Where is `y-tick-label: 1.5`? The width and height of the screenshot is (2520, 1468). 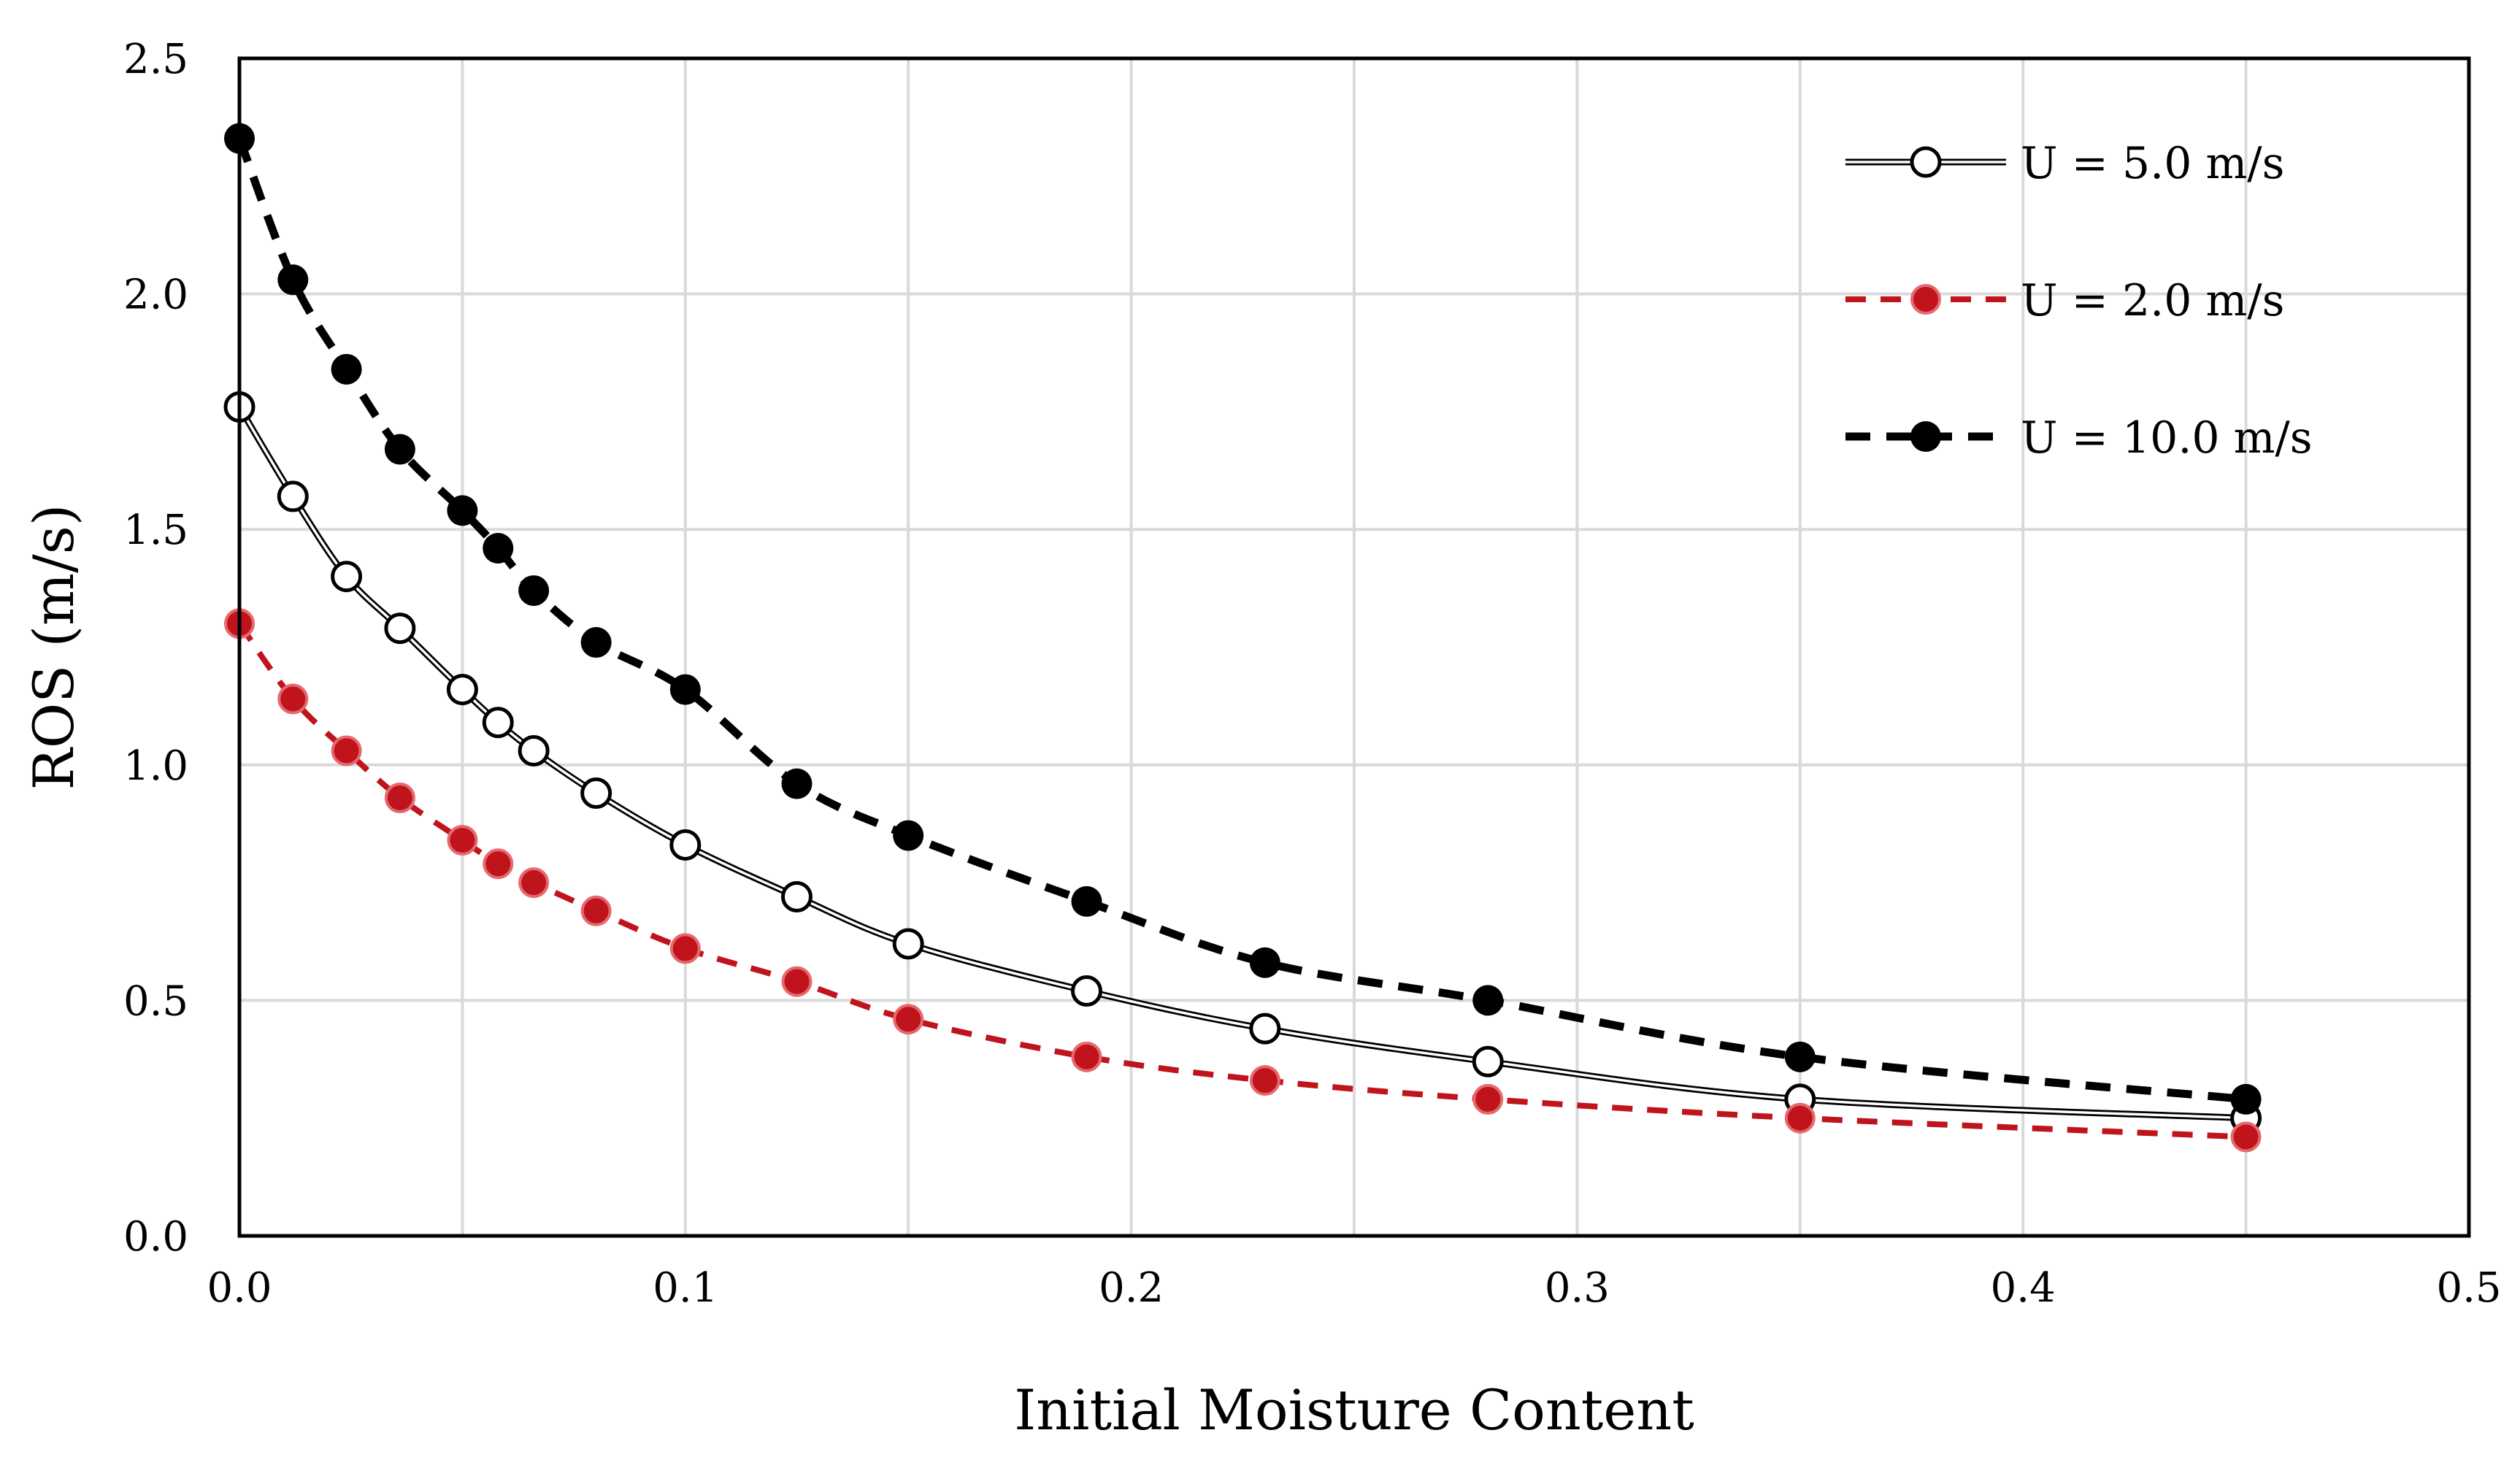
y-tick-label: 1.5 is located at coordinates (155, 530).